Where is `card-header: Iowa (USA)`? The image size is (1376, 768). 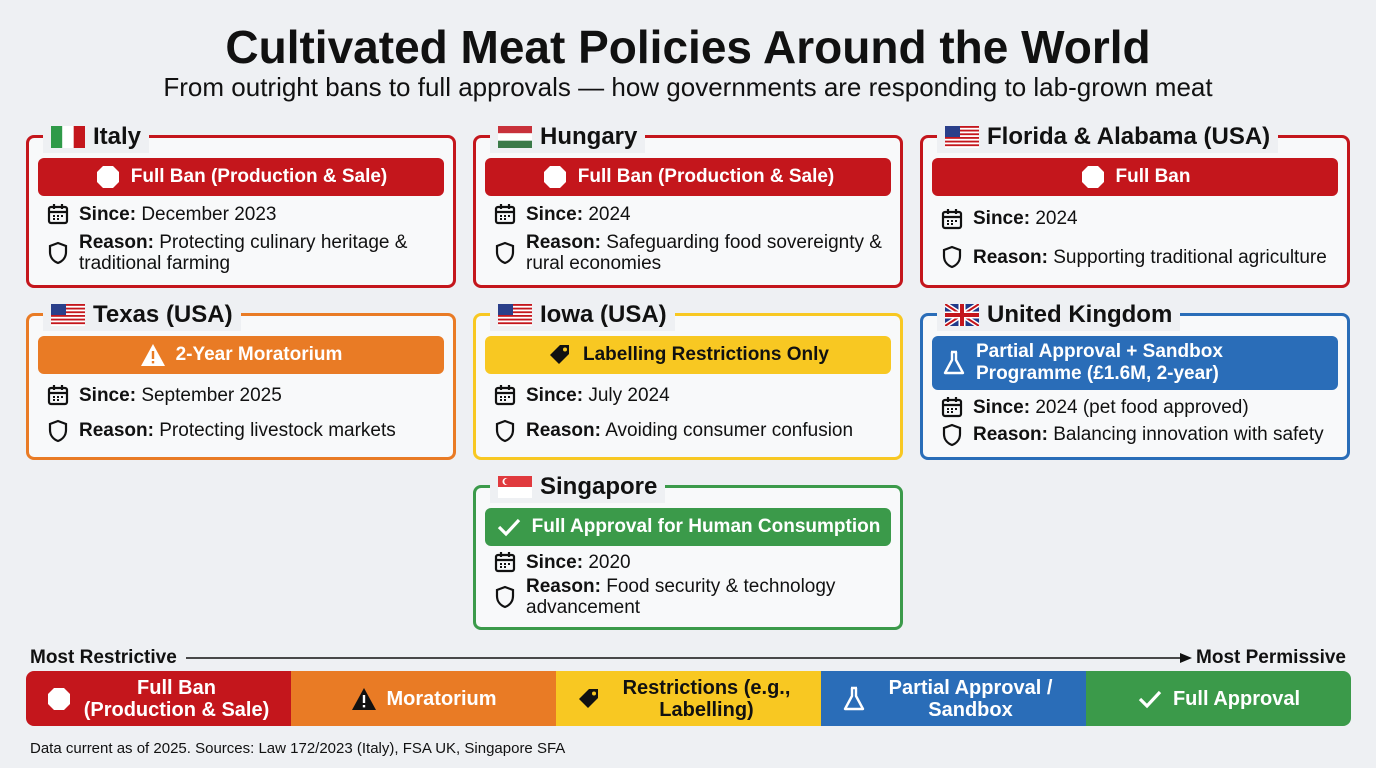
card-header: Iowa (USA) is located at coordinates (582, 315).